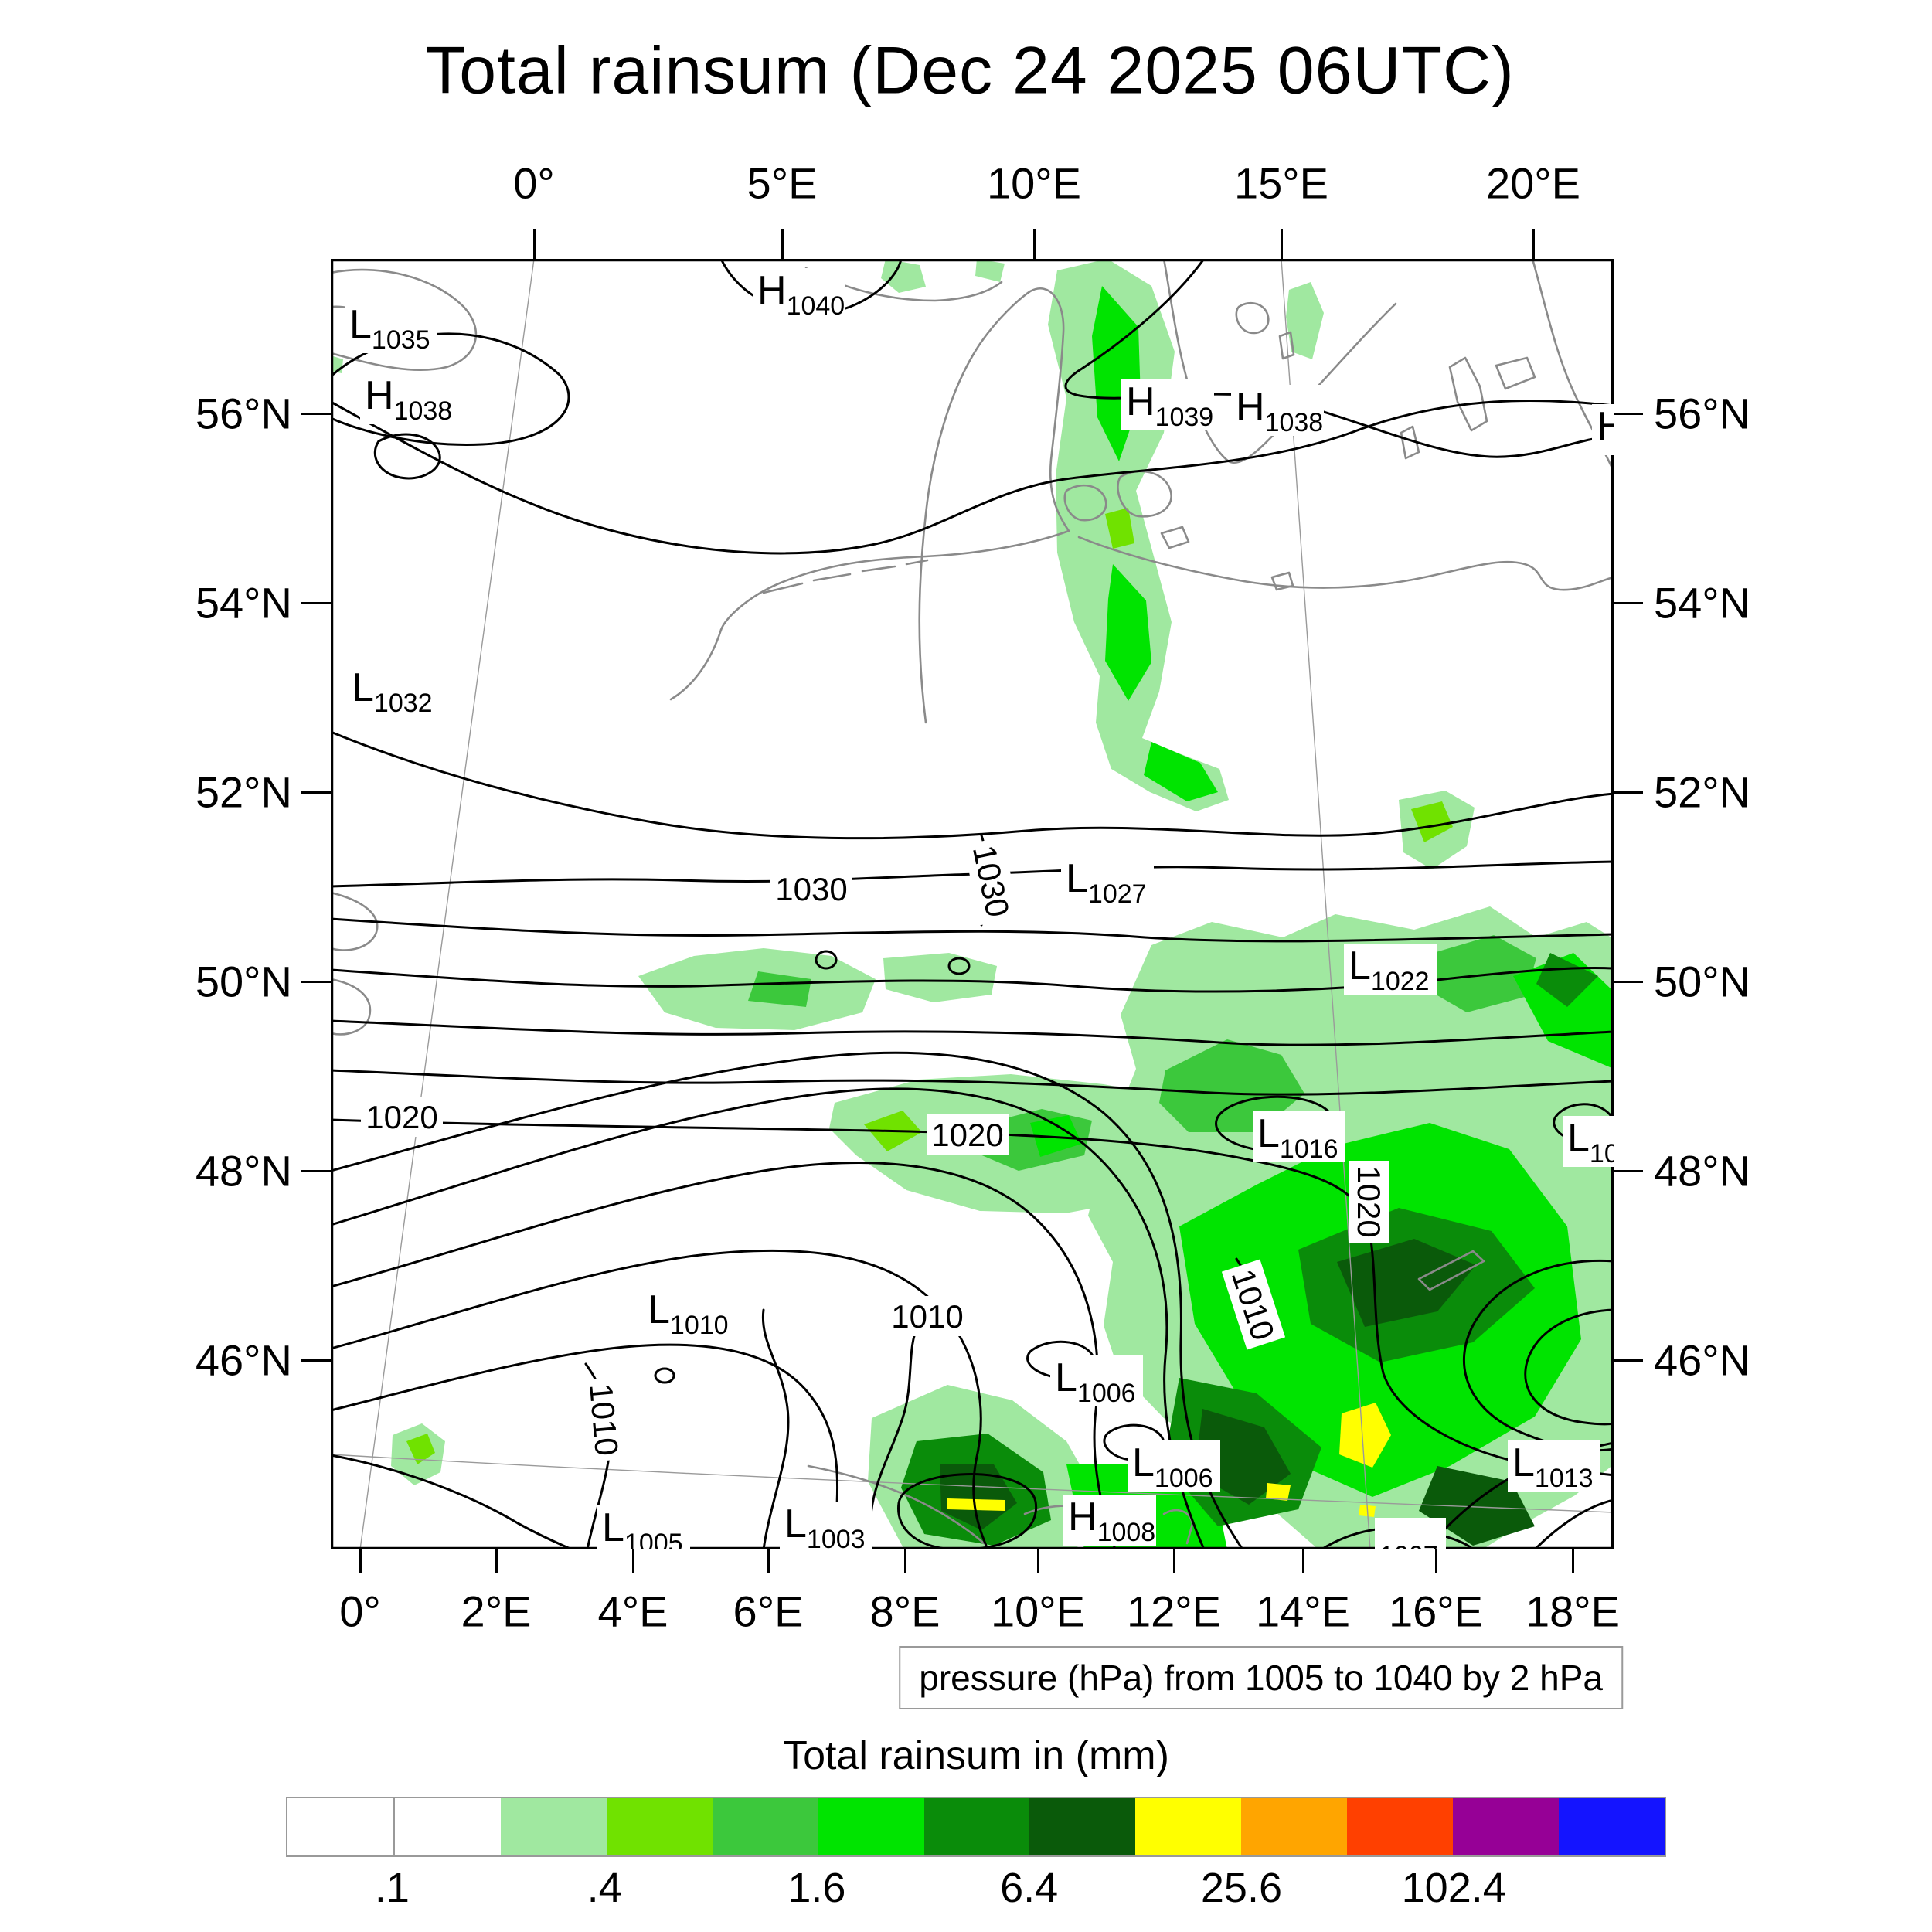 Image resolution: width=1932 pixels, height=1932 pixels. I want to click on legend-tick-label: 6.4, so click(1029, 1888).